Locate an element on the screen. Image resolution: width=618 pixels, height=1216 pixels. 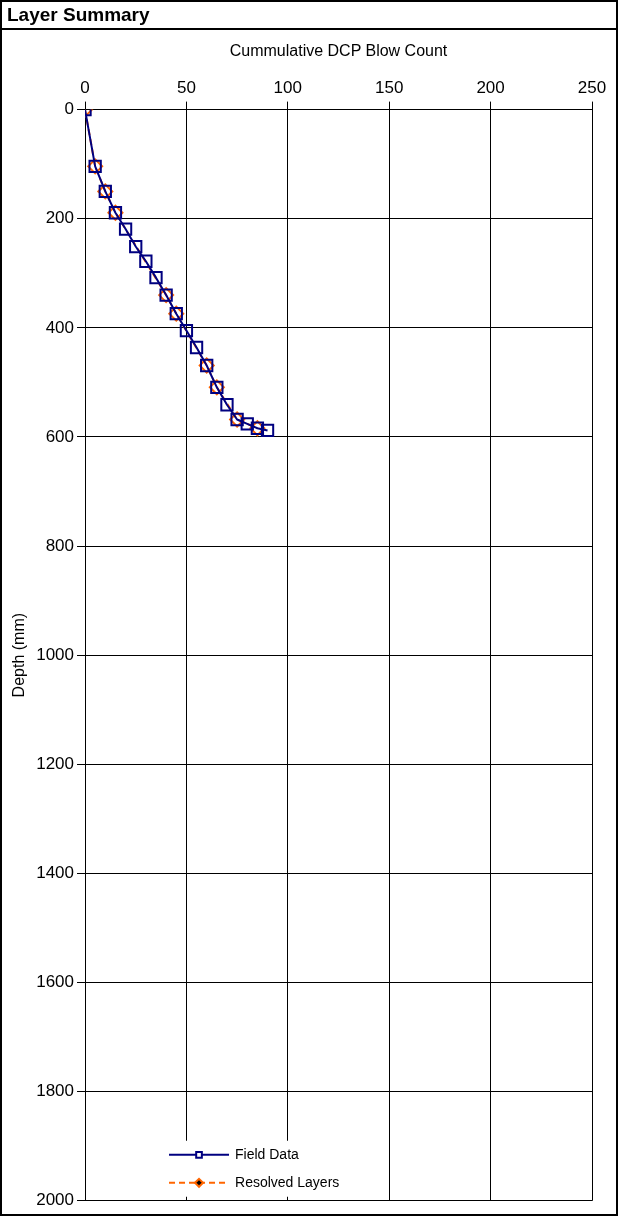
x-tick-label: 250 is located at coordinates (592, 88).